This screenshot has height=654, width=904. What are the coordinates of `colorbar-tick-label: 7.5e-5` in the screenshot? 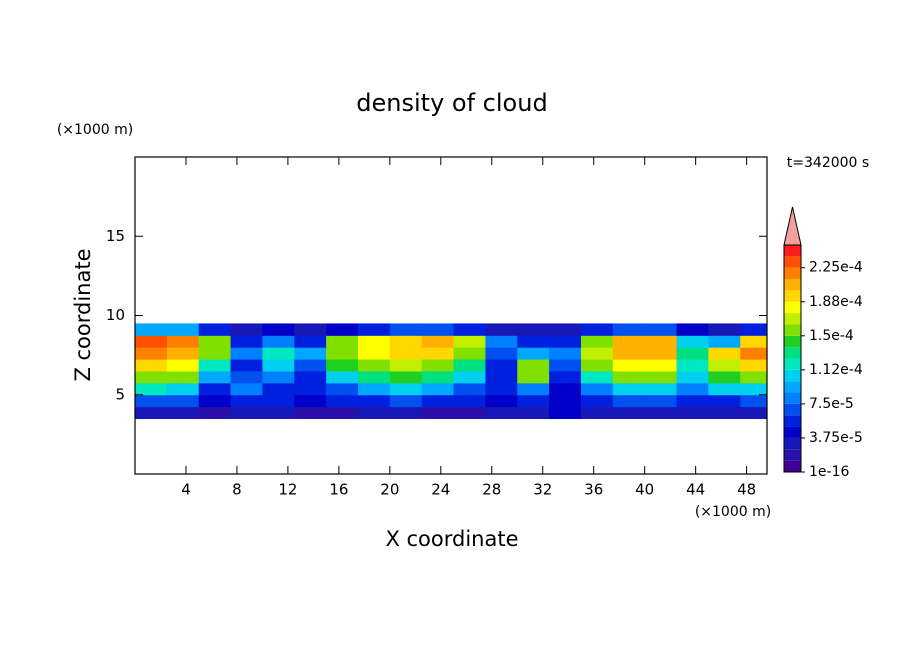 It's located at (831, 404).